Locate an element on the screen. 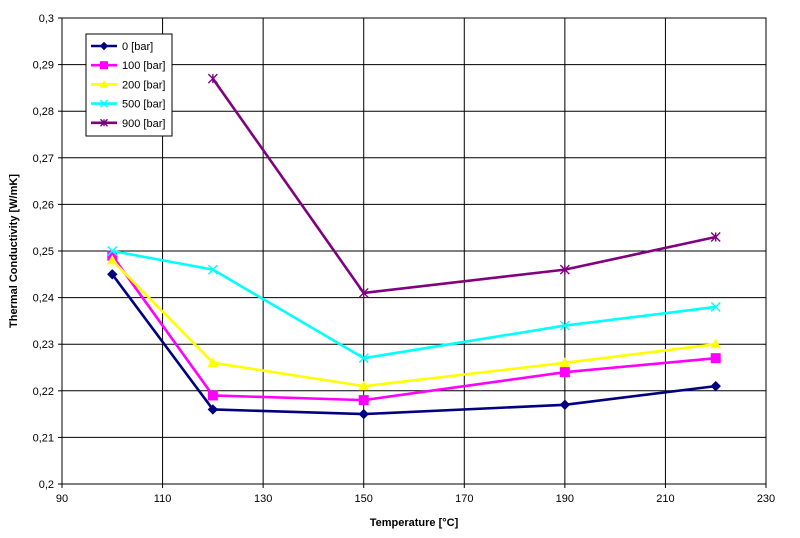 The height and width of the screenshot is (538, 800). x-tick-label: 150 is located at coordinates (364, 499).